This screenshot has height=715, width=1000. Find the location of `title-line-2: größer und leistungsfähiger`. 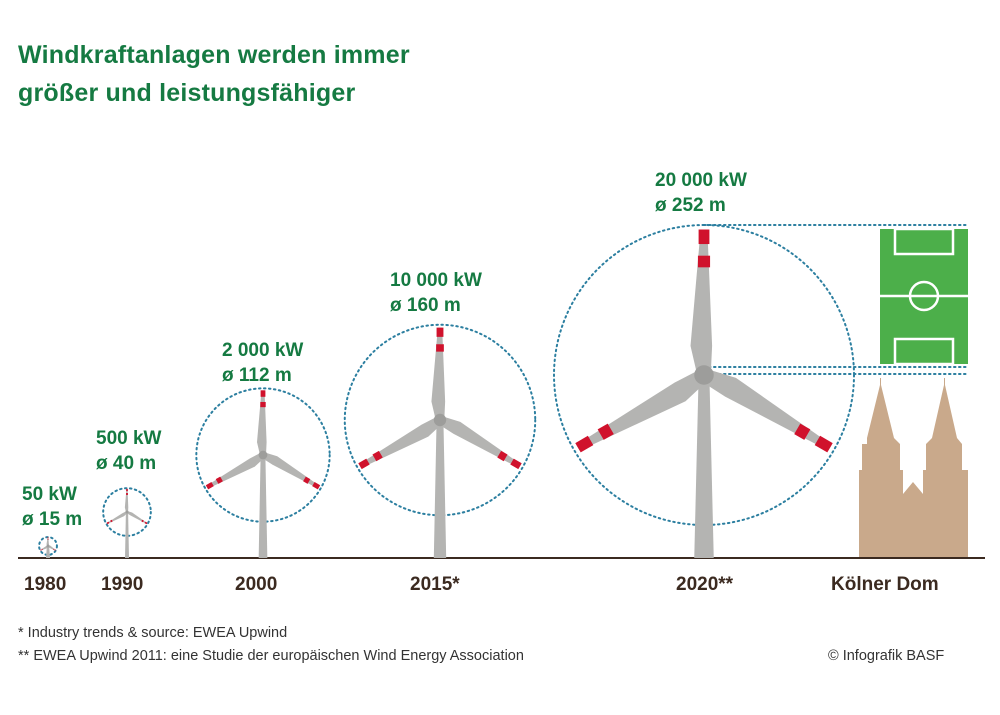

title-line-2: größer und leistungsfähiger is located at coordinates (187, 93).